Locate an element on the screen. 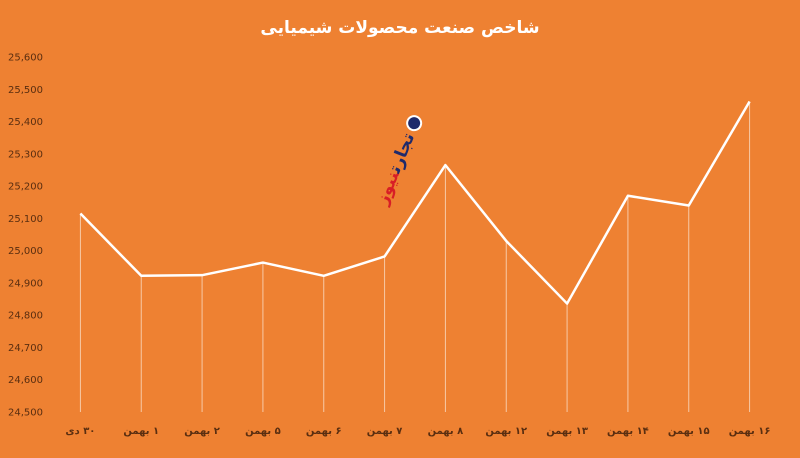 The width and height of the screenshot is (800, 458). y-tick-label: 25,000 is located at coordinates (25, 251).